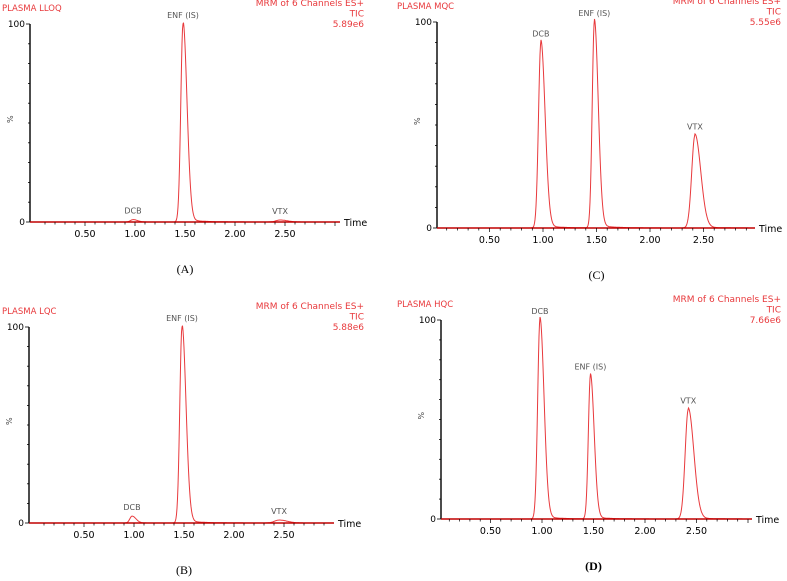  Describe the element at coordinates (593, 566) in the screenshot. I see `panel-caption: (D)` at that location.